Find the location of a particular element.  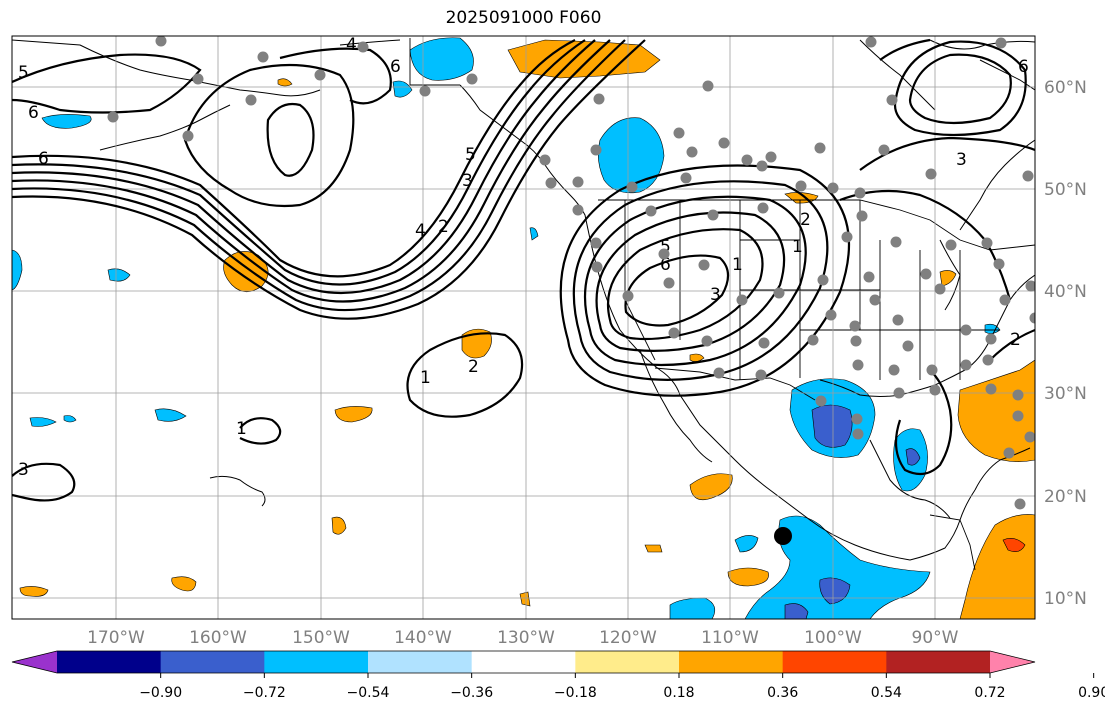

lon-label: 170°W is located at coordinates (116, 638).